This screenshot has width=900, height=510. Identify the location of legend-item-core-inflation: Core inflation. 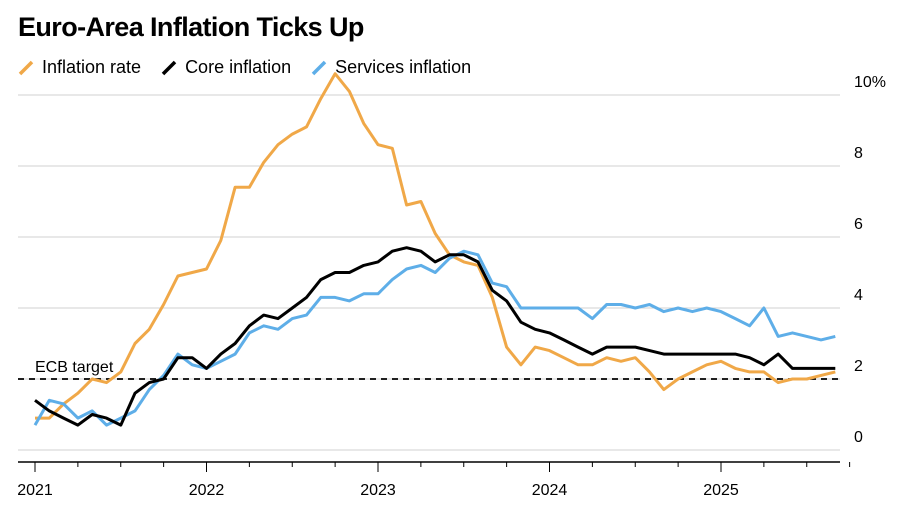
(226, 67).